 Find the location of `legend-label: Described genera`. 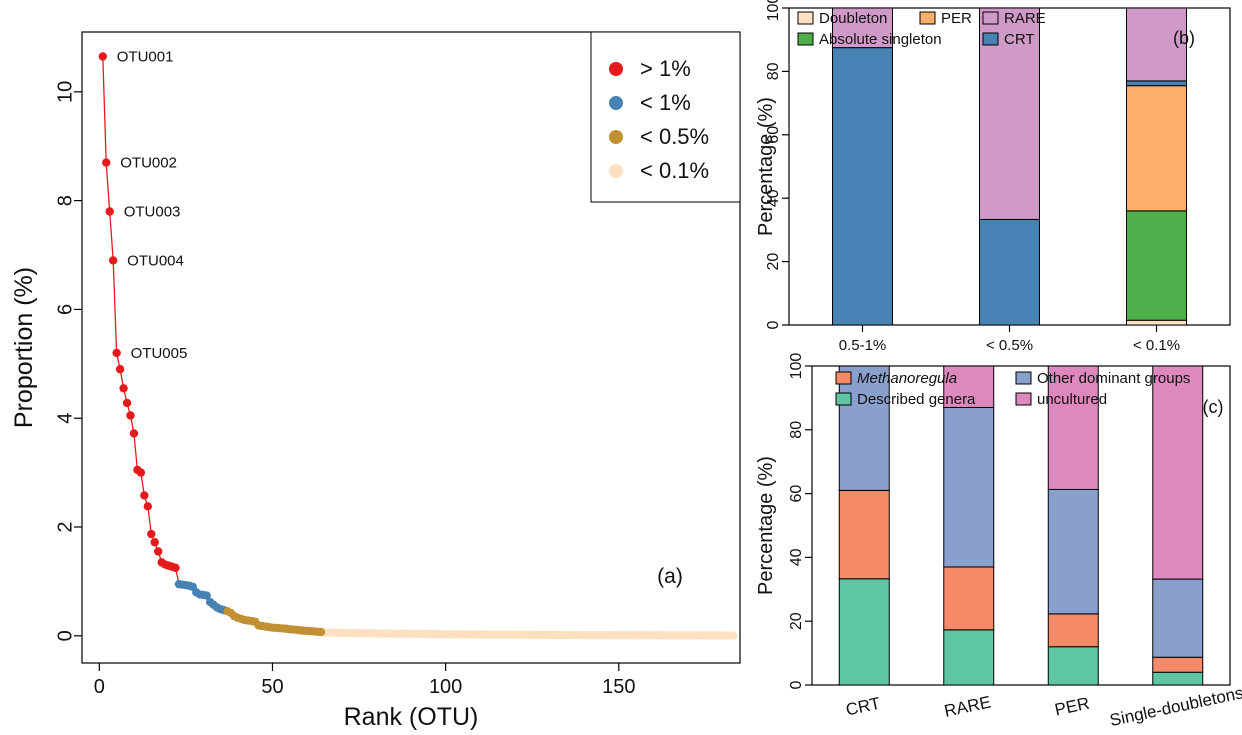

legend-label: Described genera is located at coordinates (916, 399).